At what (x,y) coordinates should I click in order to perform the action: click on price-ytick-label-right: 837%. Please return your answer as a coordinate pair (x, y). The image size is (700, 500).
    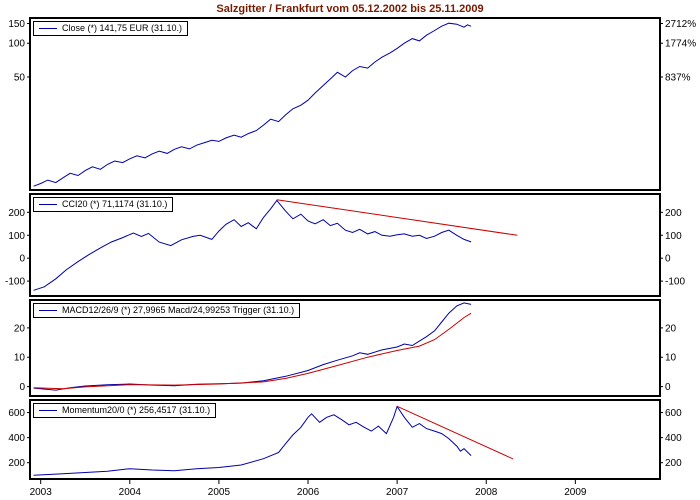
    Looking at the image, I should click on (678, 77).